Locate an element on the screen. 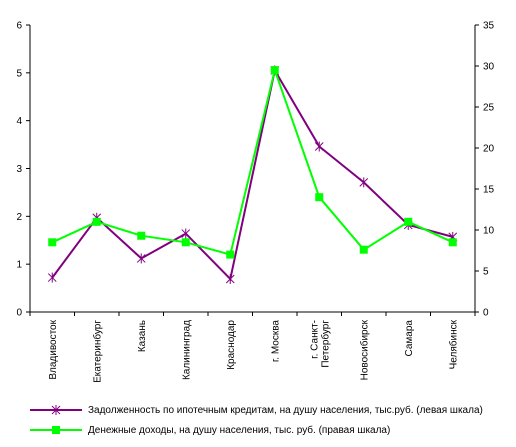 This screenshot has width=516, height=447. y-left-tick-label: 3 is located at coordinates (19, 169).